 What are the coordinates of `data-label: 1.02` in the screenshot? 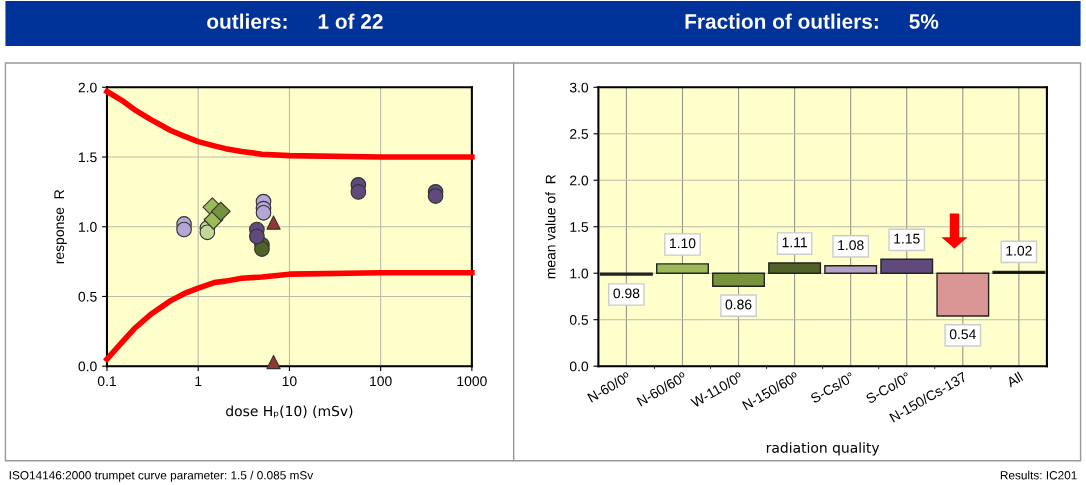 It's located at (1019, 250).